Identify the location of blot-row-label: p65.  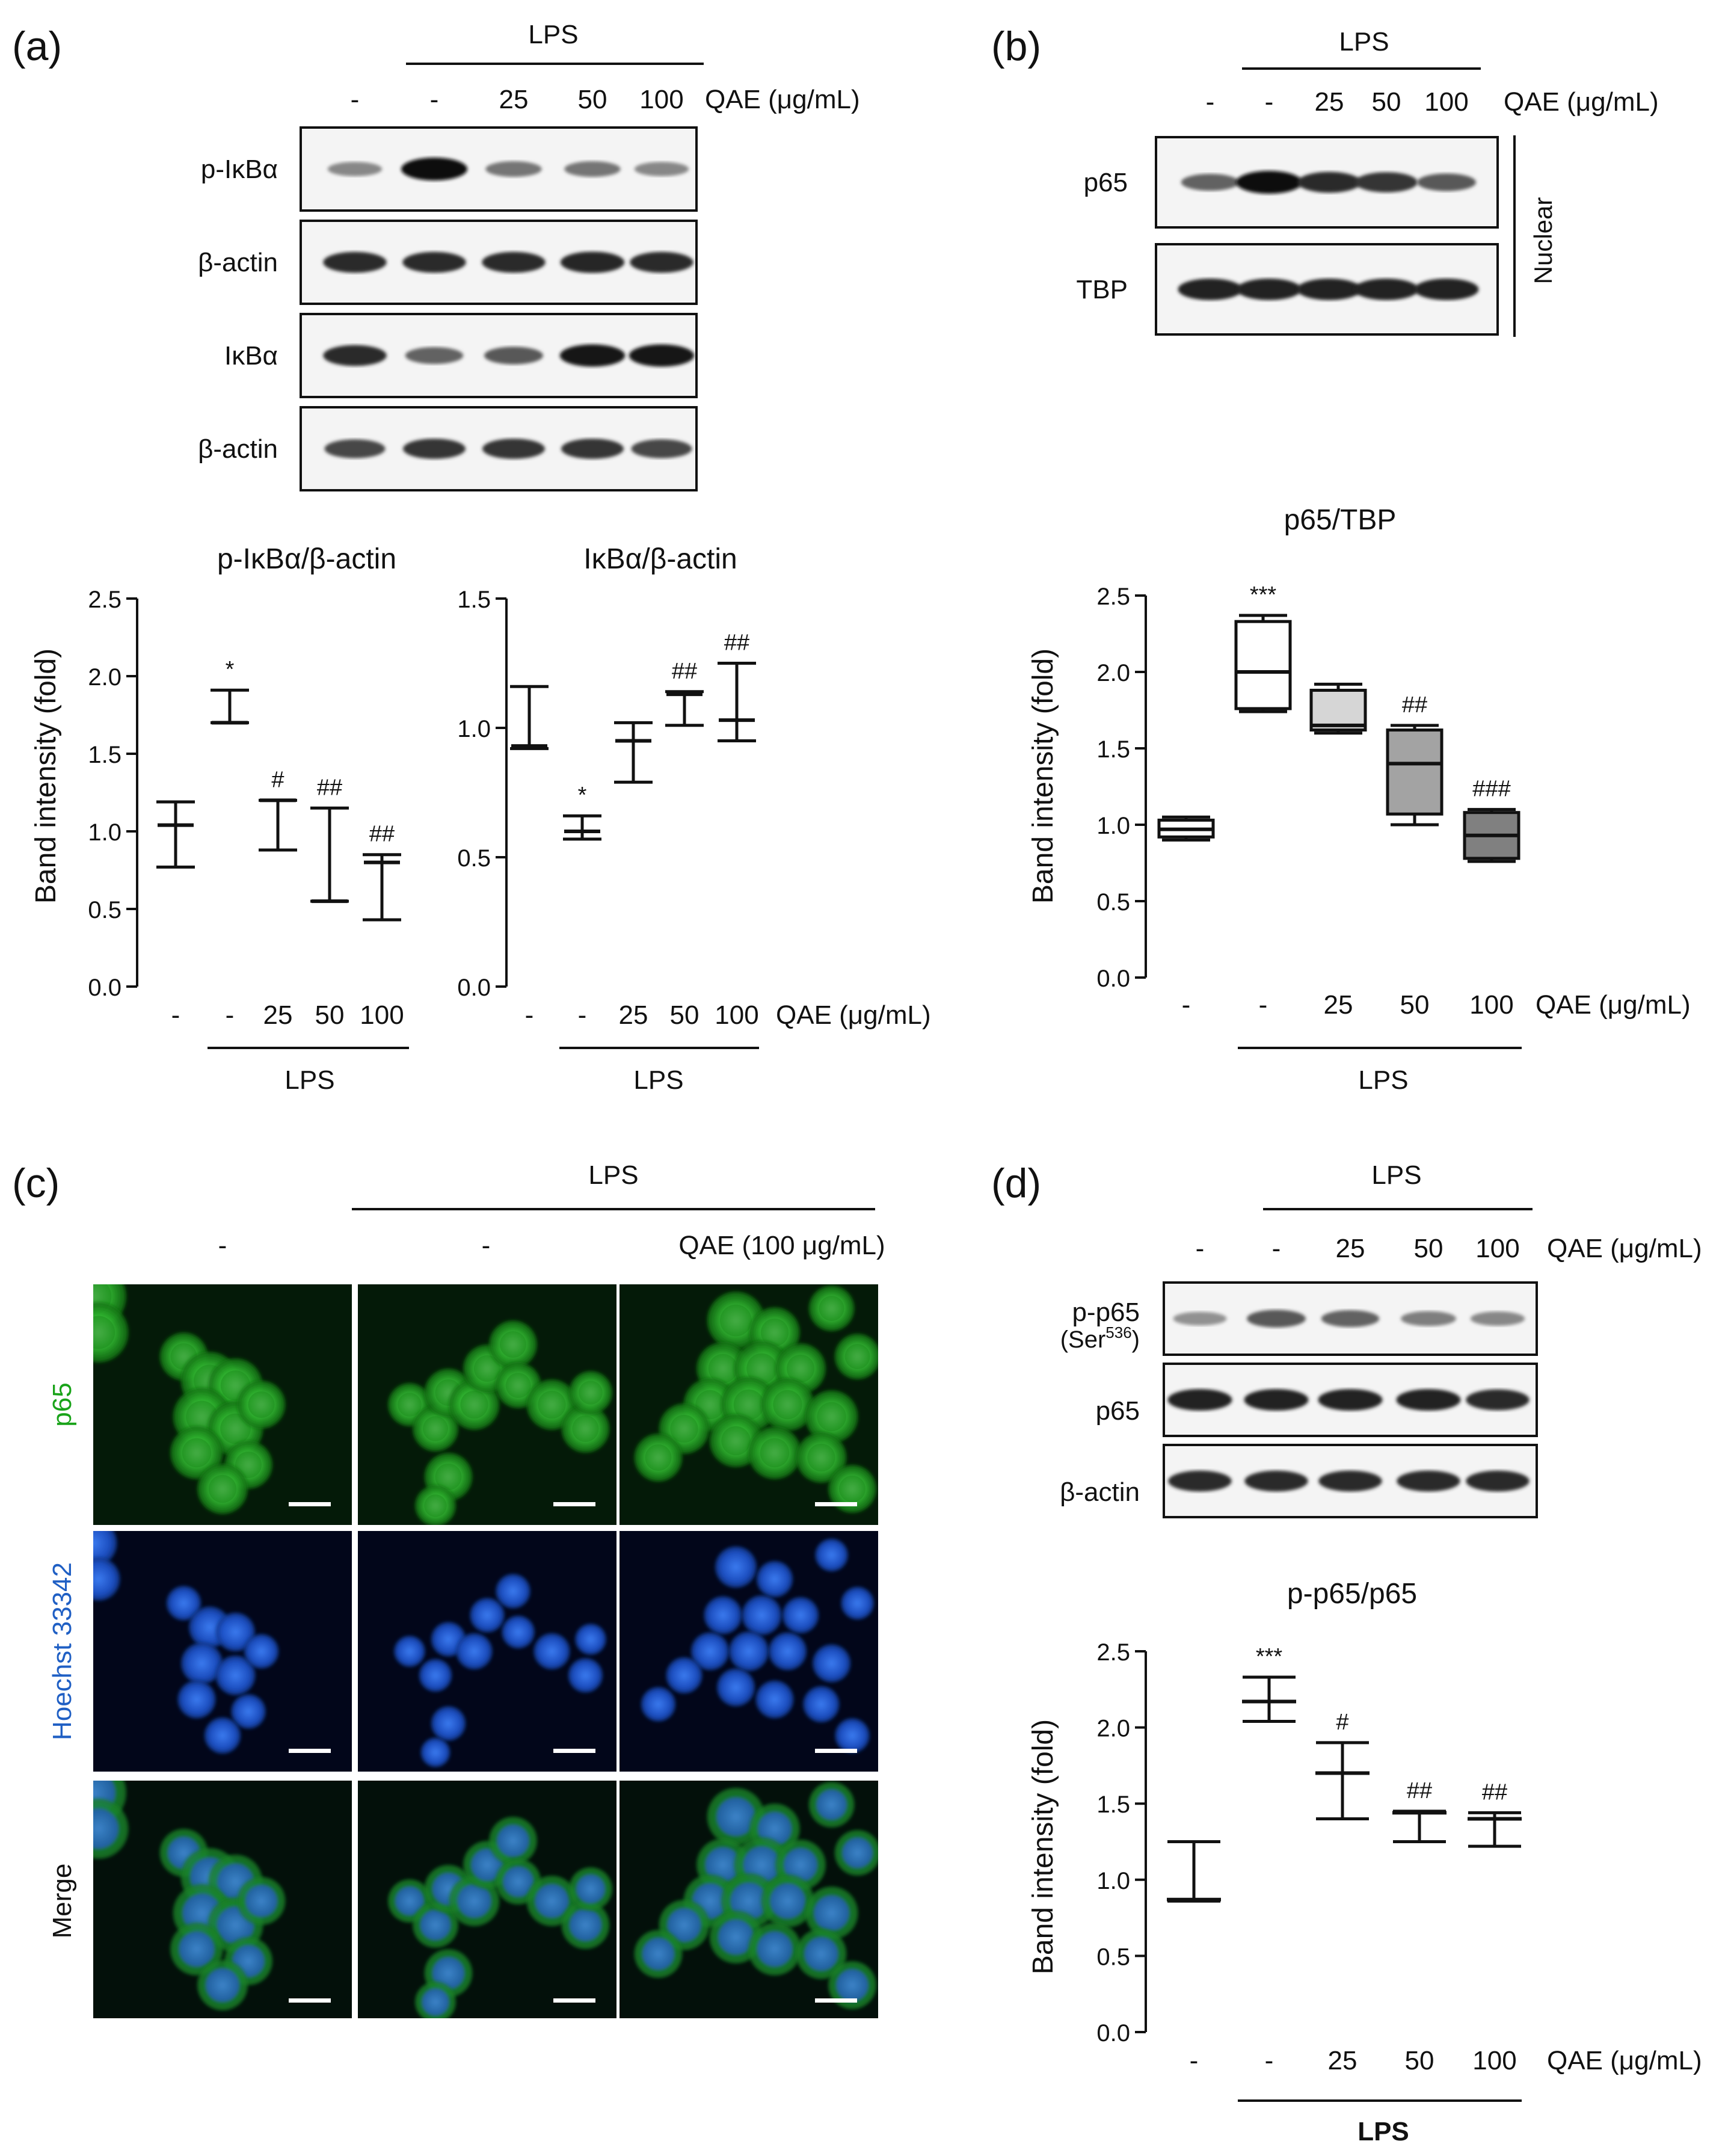
(1118, 1411).